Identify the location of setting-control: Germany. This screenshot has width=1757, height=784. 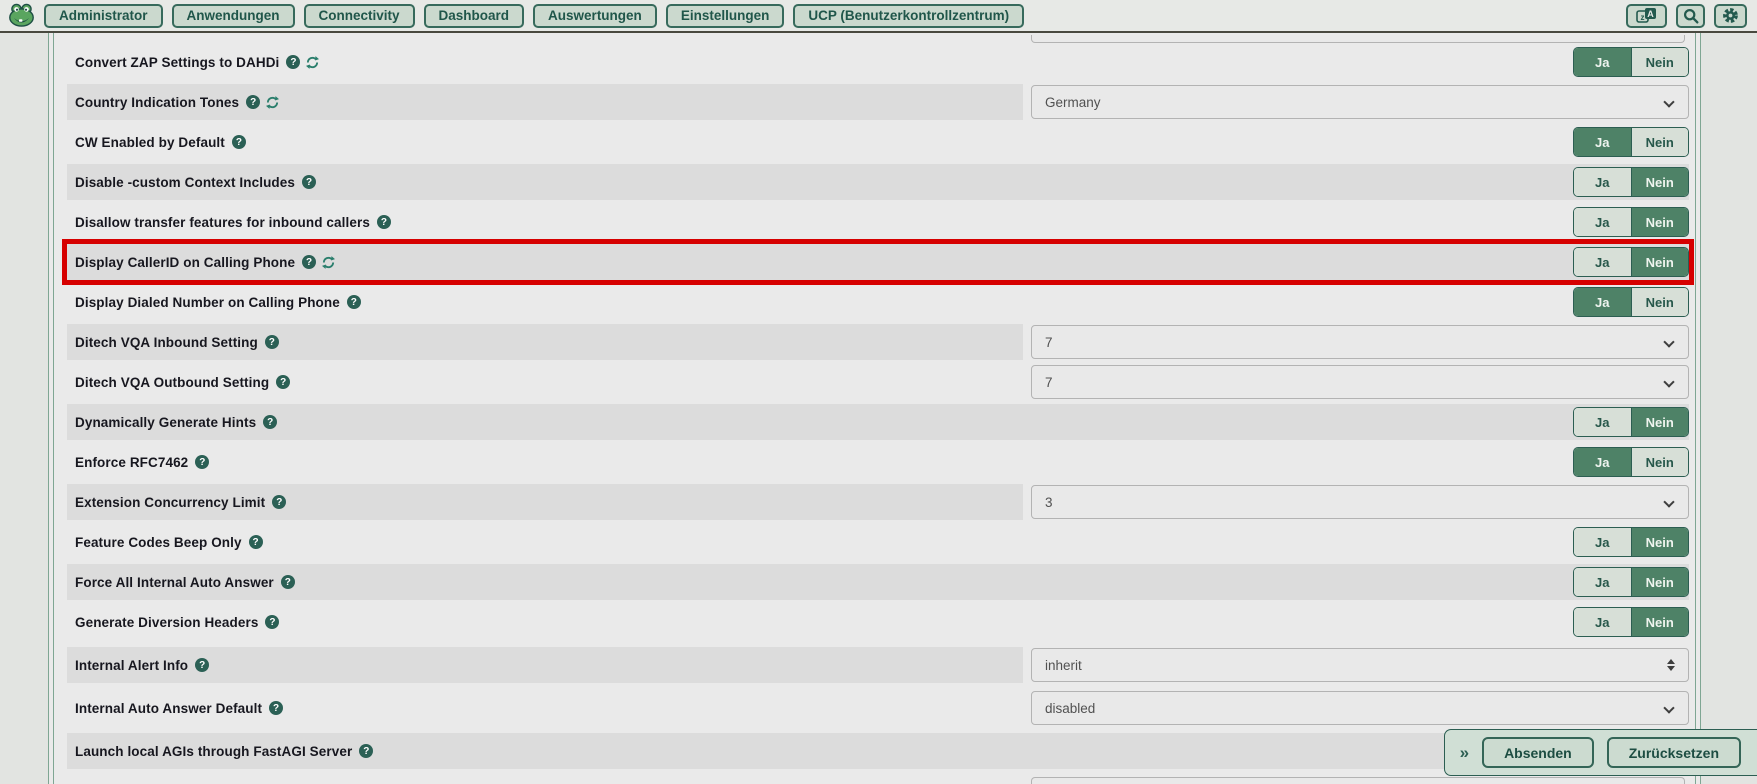
(1360, 102).